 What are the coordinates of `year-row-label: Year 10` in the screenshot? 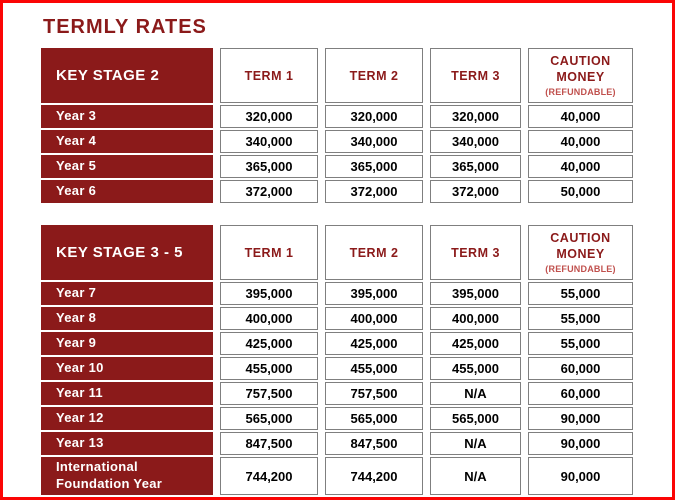 It's located at (127, 368).